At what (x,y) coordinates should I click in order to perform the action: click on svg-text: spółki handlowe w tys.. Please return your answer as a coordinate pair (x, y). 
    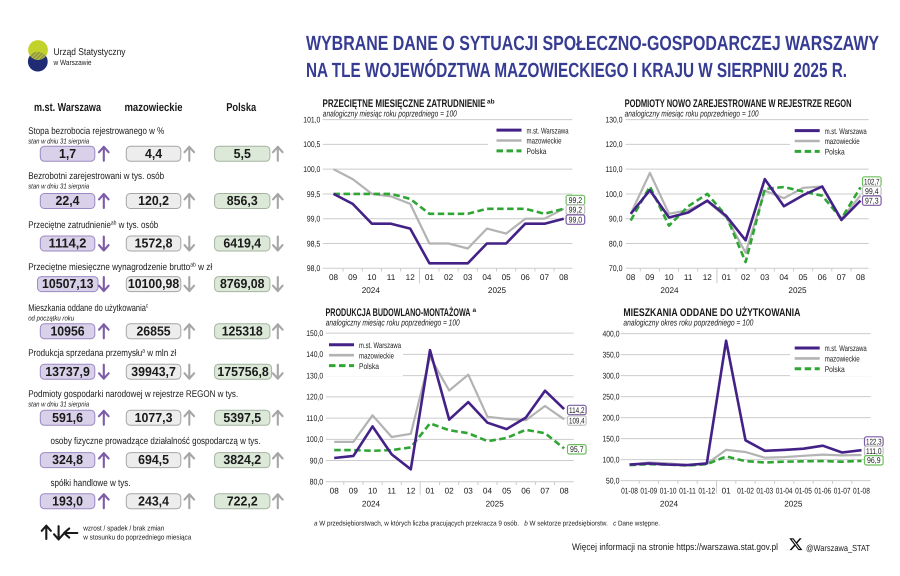
    Looking at the image, I should click on (91, 483).